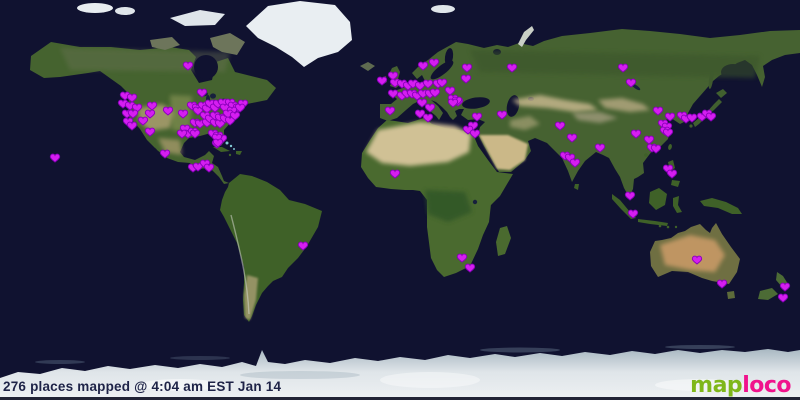  I want to click on antarctica, so click(400, 374).